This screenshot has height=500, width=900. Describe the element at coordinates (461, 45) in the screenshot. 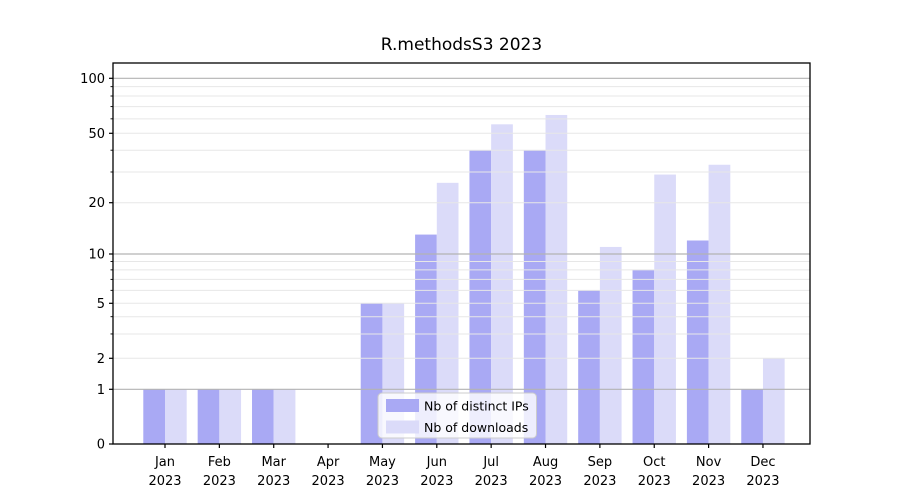

I see `chart-title: R.methodsS3 2023` at that location.